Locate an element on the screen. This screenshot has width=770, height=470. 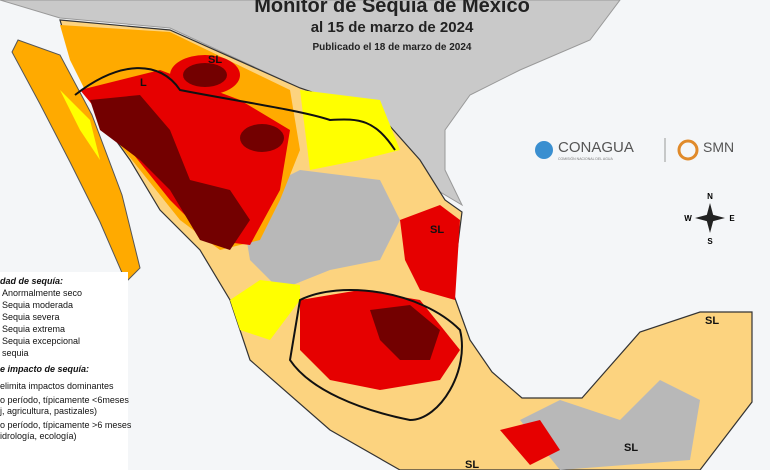
legend-item: Sequia extrema is located at coordinates (33, 329).